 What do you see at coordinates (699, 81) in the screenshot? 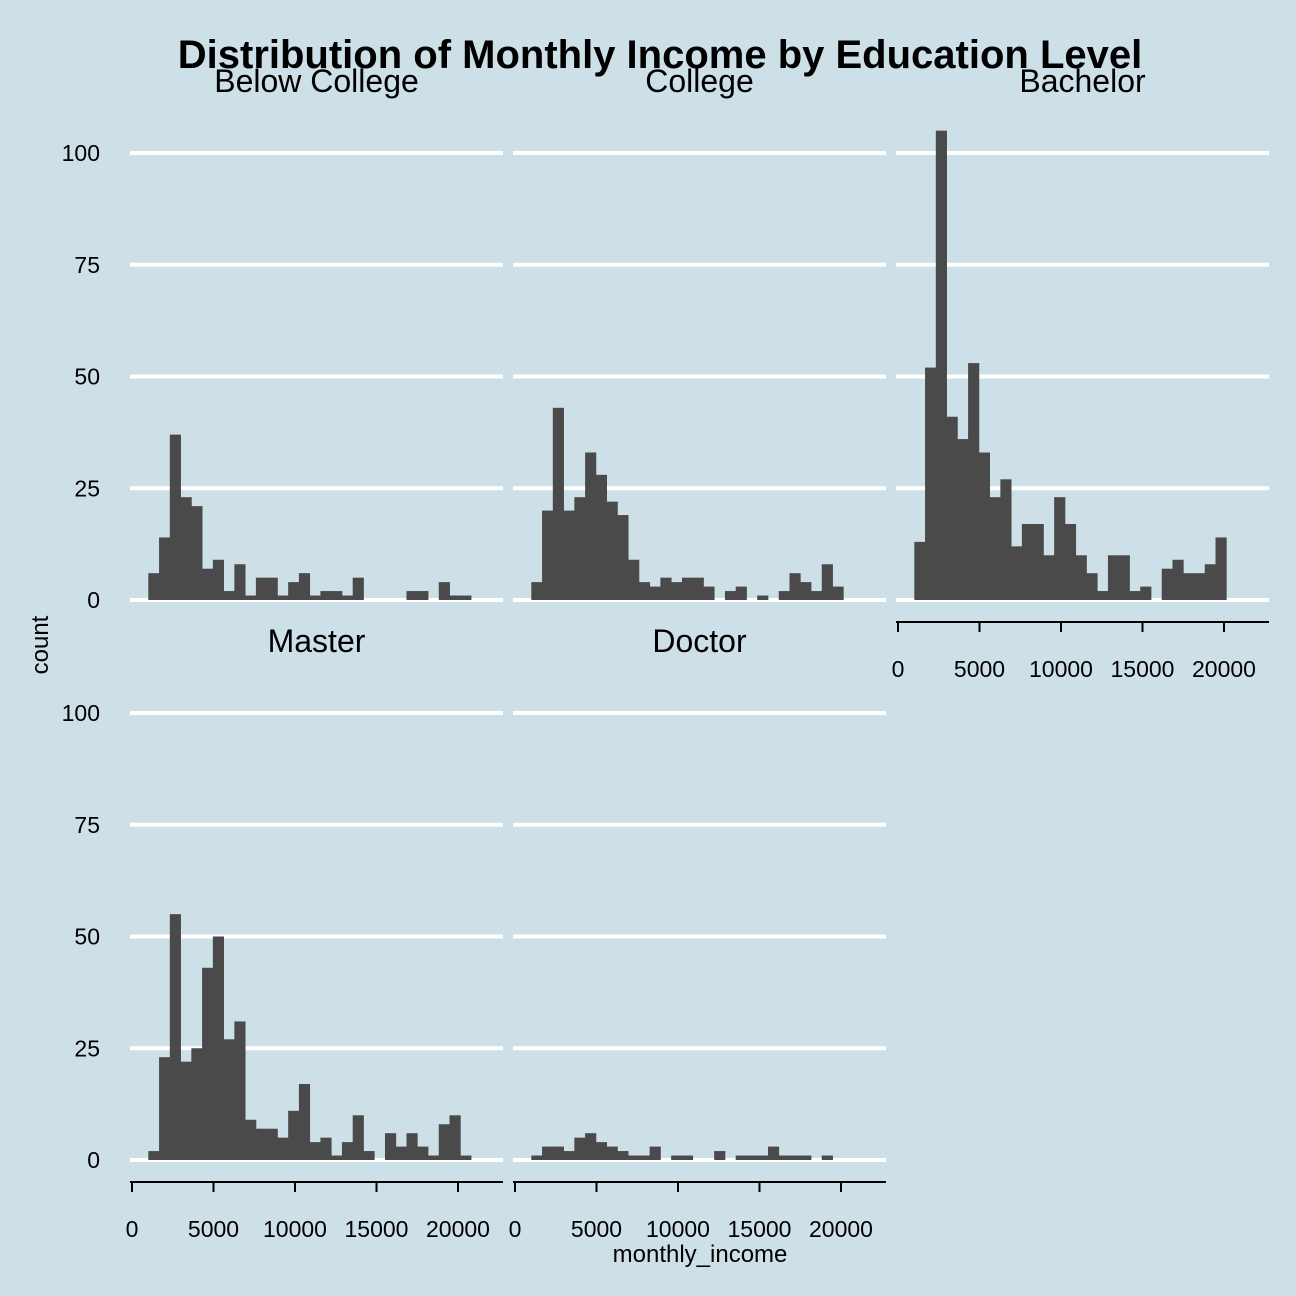
I see `facet-strip-label: College` at bounding box center [699, 81].